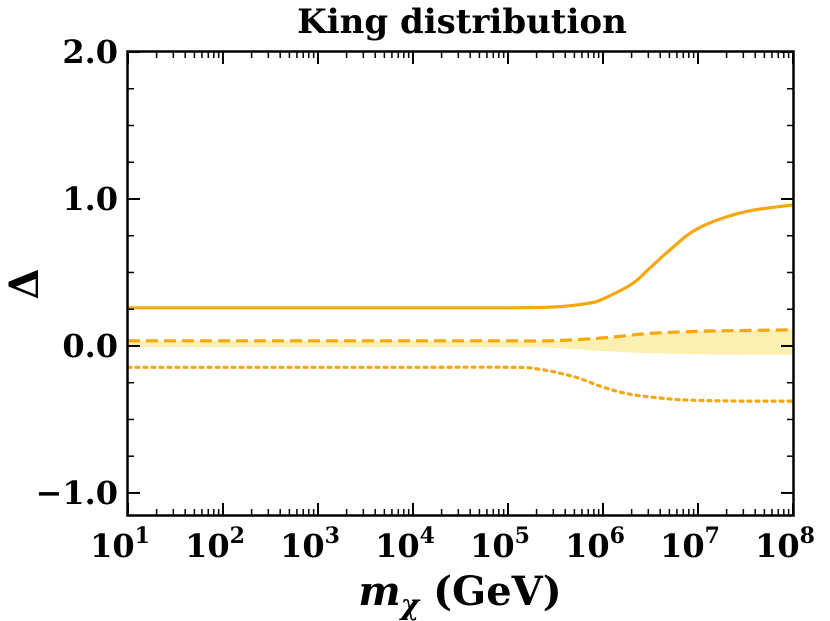 The width and height of the screenshot is (830, 621). I want to click on x-tick-label: 10⁶, so click(595, 544).